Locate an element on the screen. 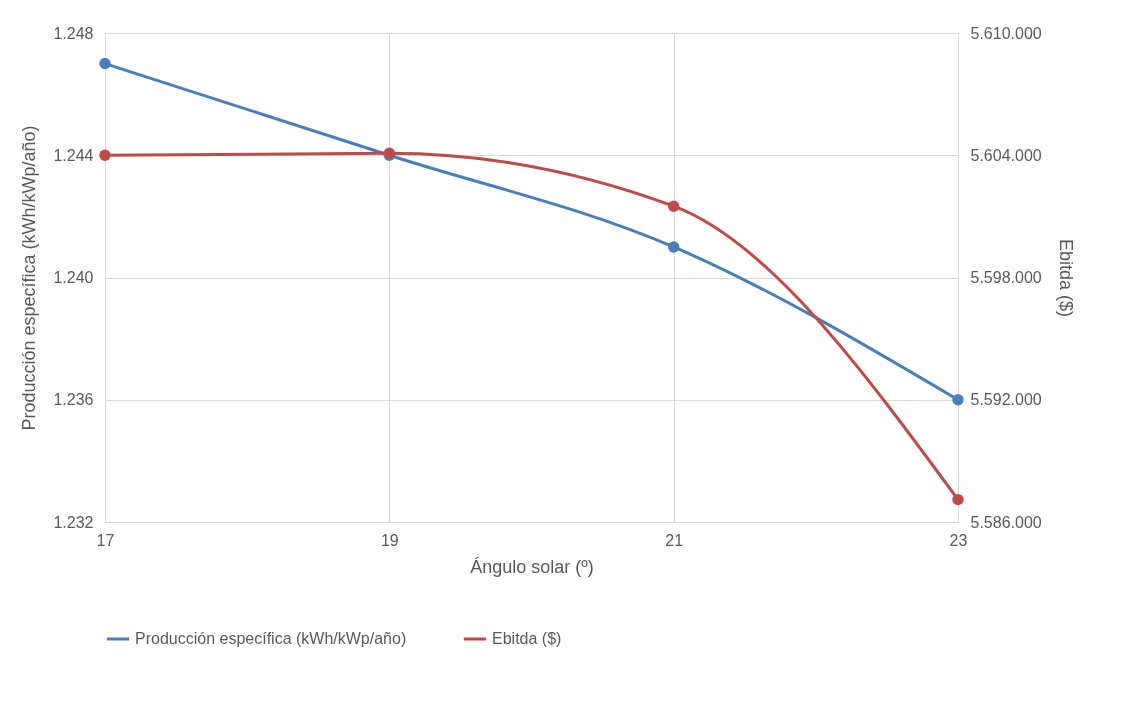 The width and height of the screenshot is (1134, 702). y2-tick-label: 5.604.000 is located at coordinates (1006, 155).